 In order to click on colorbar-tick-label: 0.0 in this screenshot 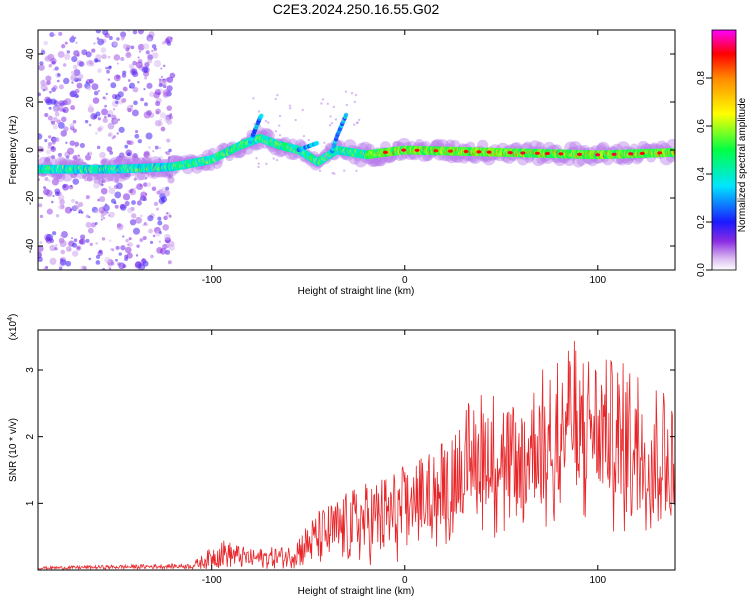, I will do `click(701, 270)`.